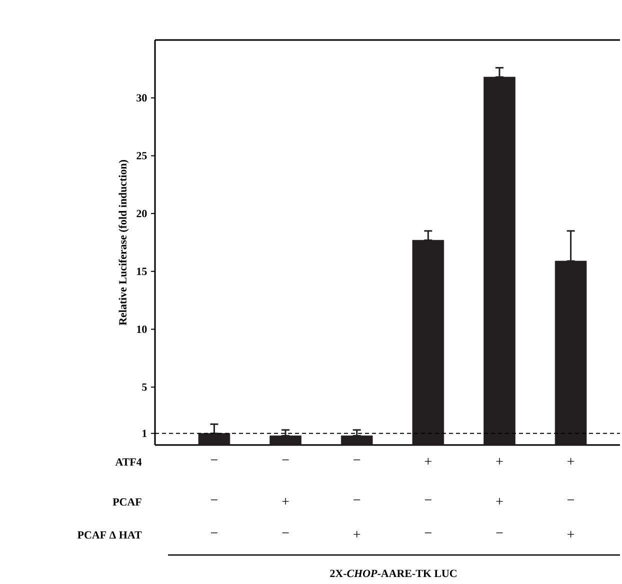  What do you see at coordinates (127, 502) in the screenshot?
I see `text: PCAF` at bounding box center [127, 502].